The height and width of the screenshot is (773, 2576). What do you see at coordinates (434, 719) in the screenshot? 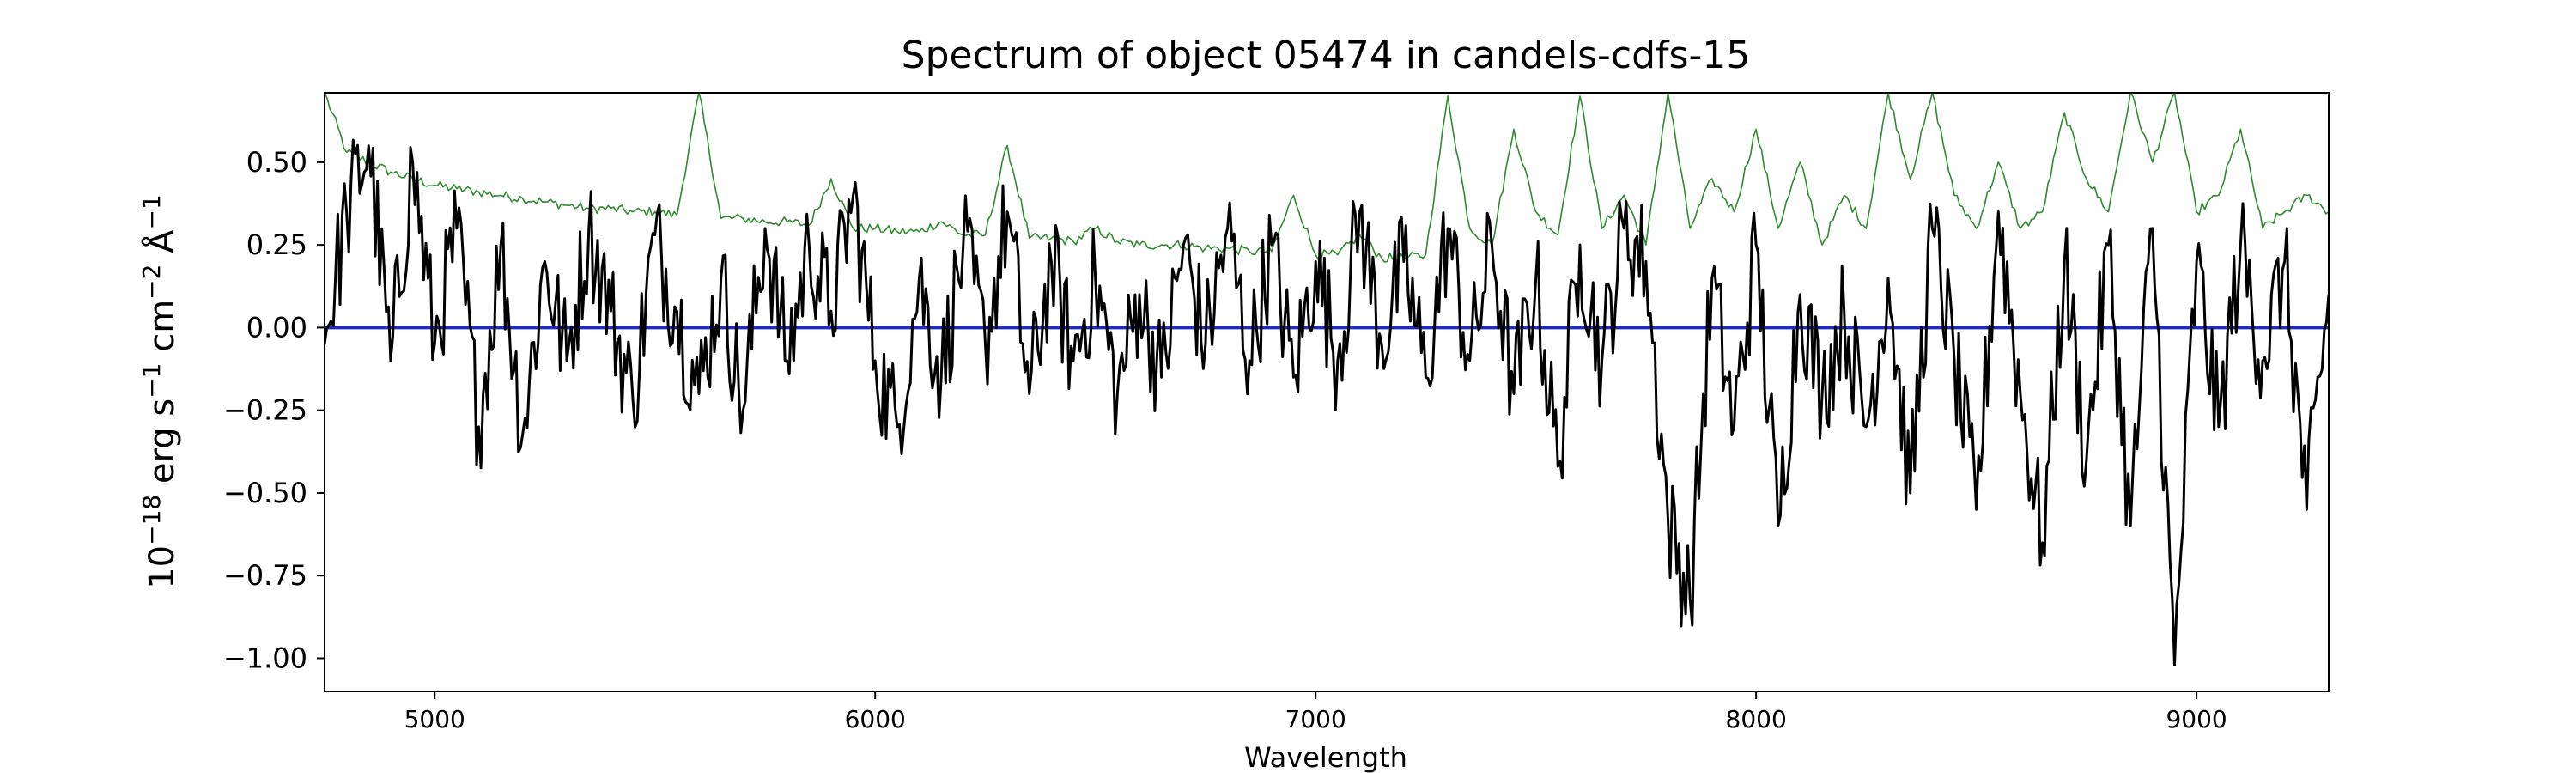
I see `x-tick-label: 5000` at bounding box center [434, 719].